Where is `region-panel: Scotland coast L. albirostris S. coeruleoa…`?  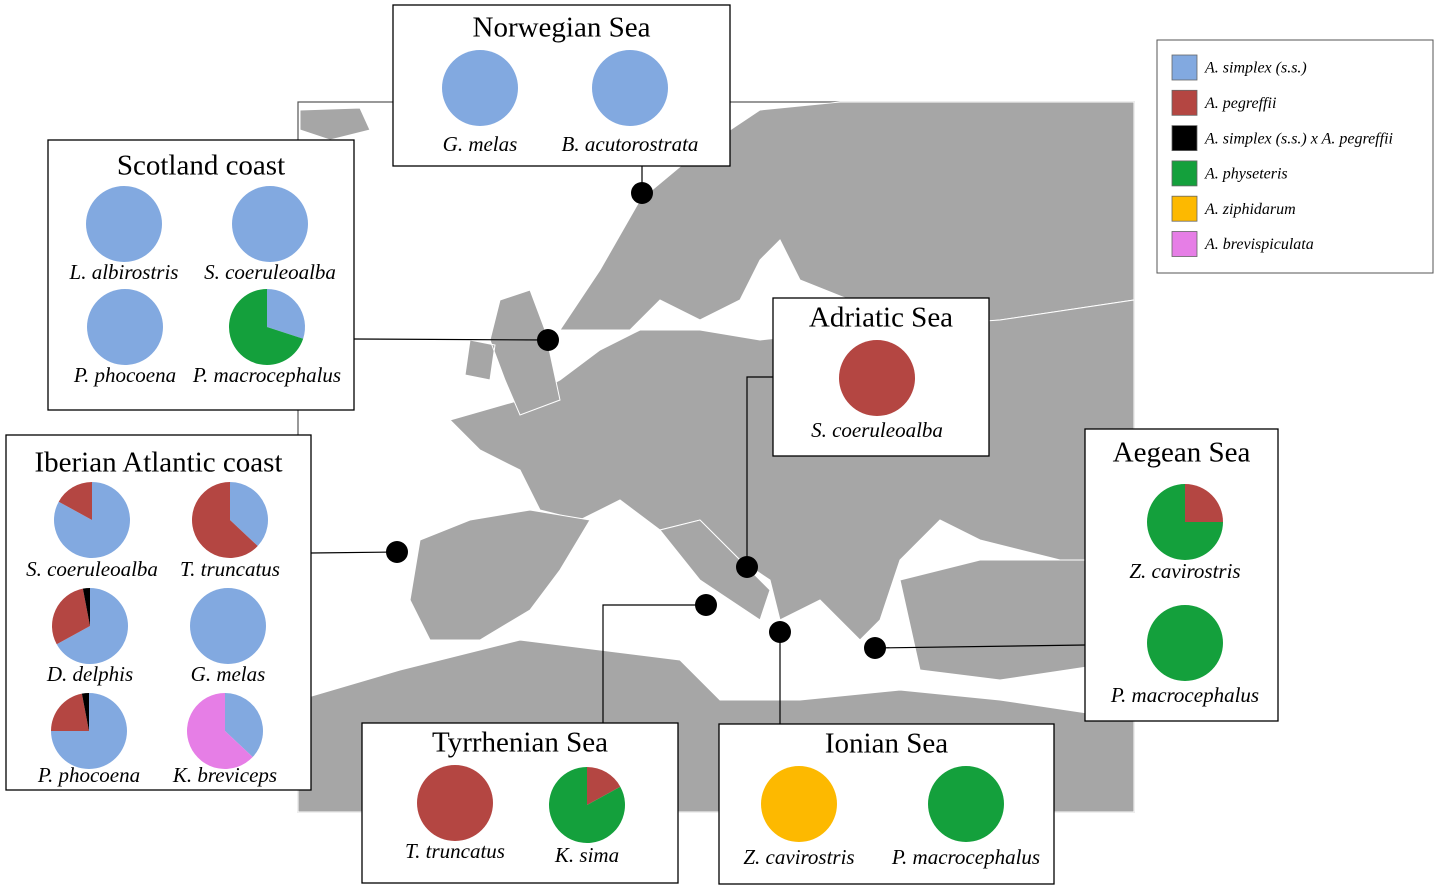
region-panel: Scotland coast L. albirostris S. coeruleoa… is located at coordinates (201, 275).